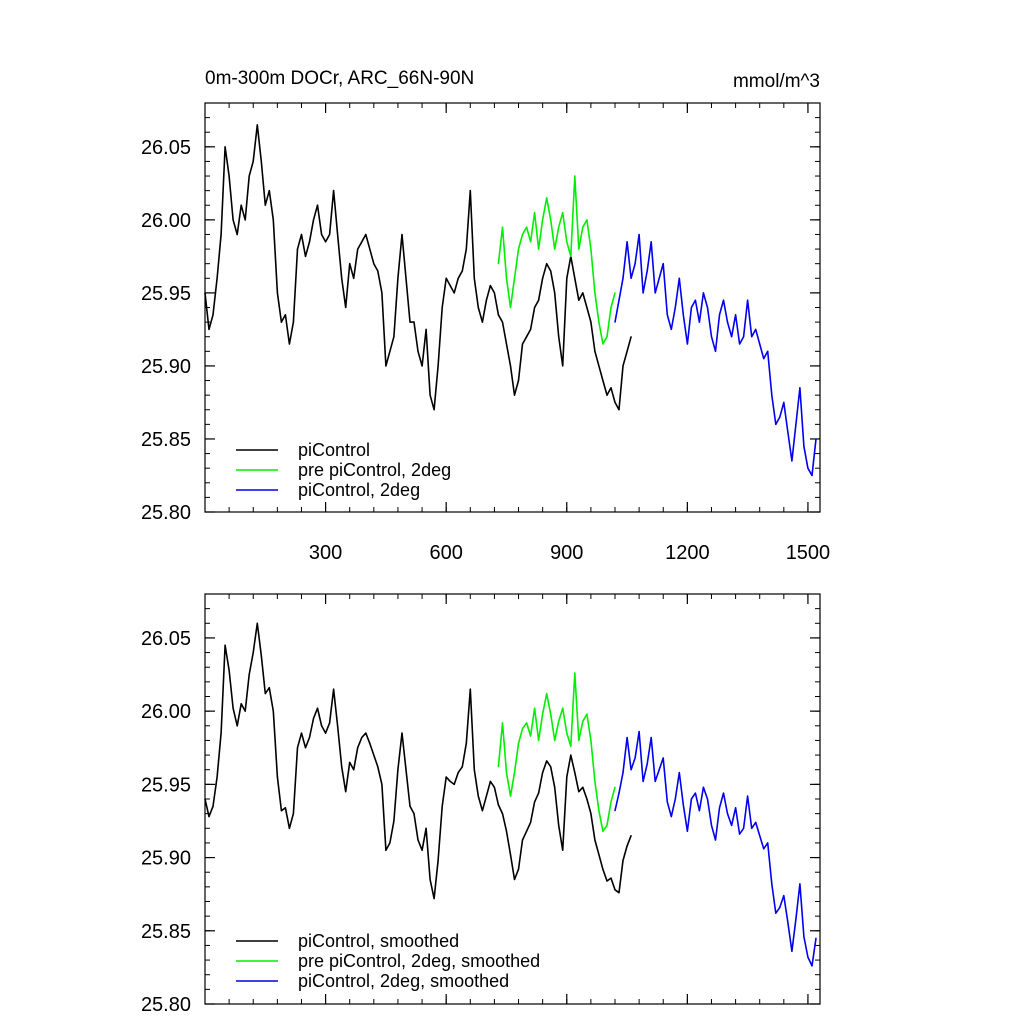  Describe the element at coordinates (808, 553) in the screenshot. I see `x-tick-label: 1500` at that location.